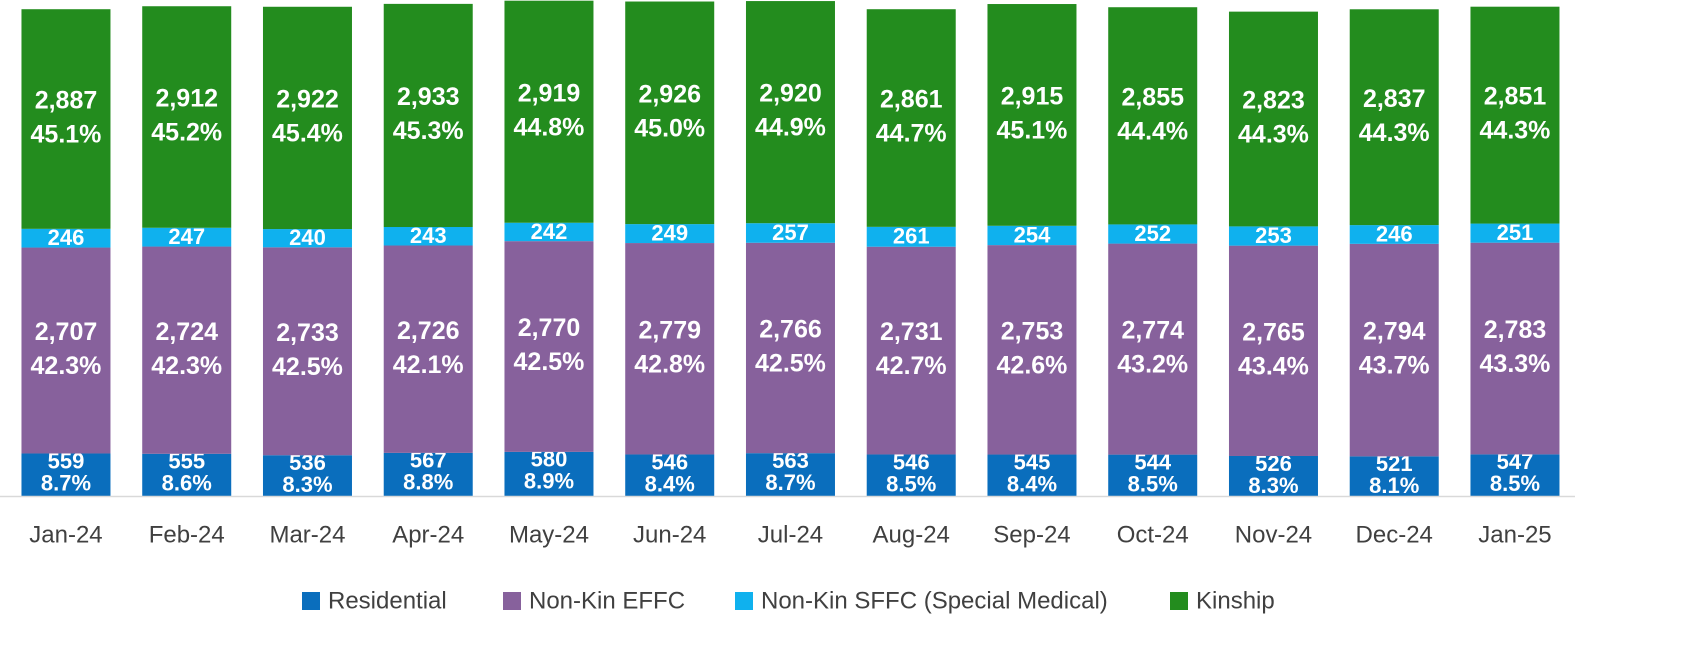  Describe the element at coordinates (186, 332) in the screenshot. I see `value-label: 2,724` at that location.